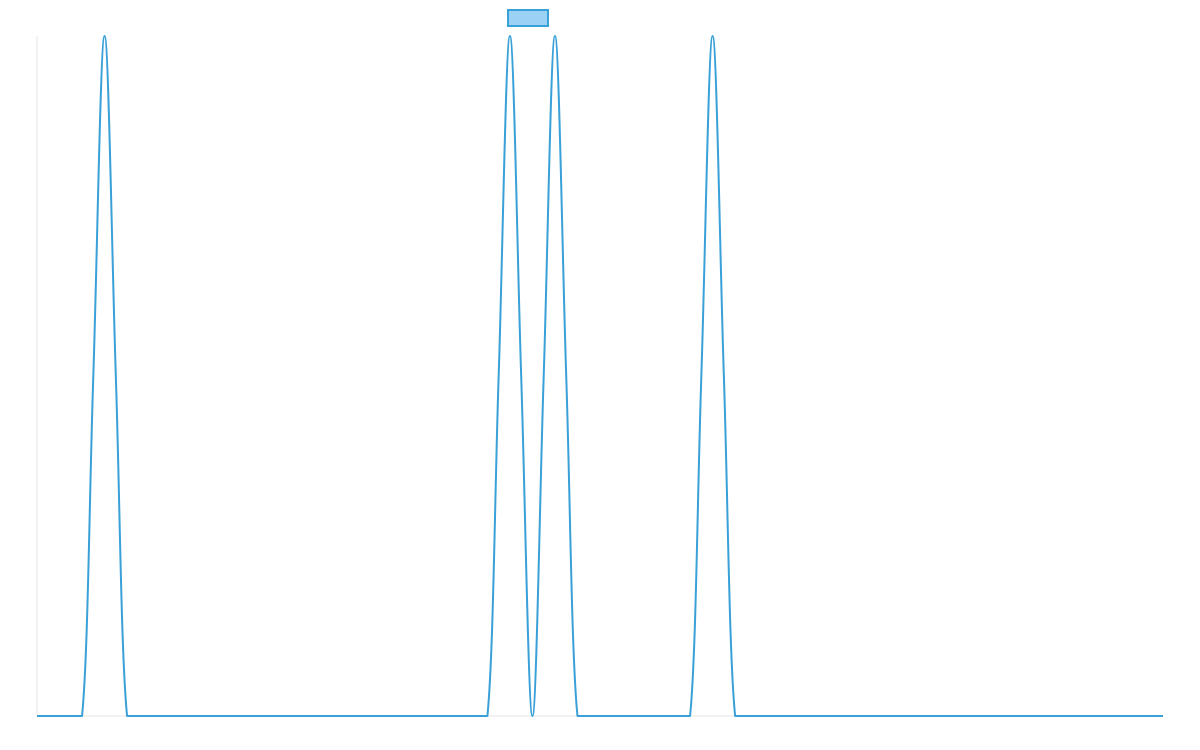 The image size is (1200, 750). I want to click on legend, so click(528, 18).